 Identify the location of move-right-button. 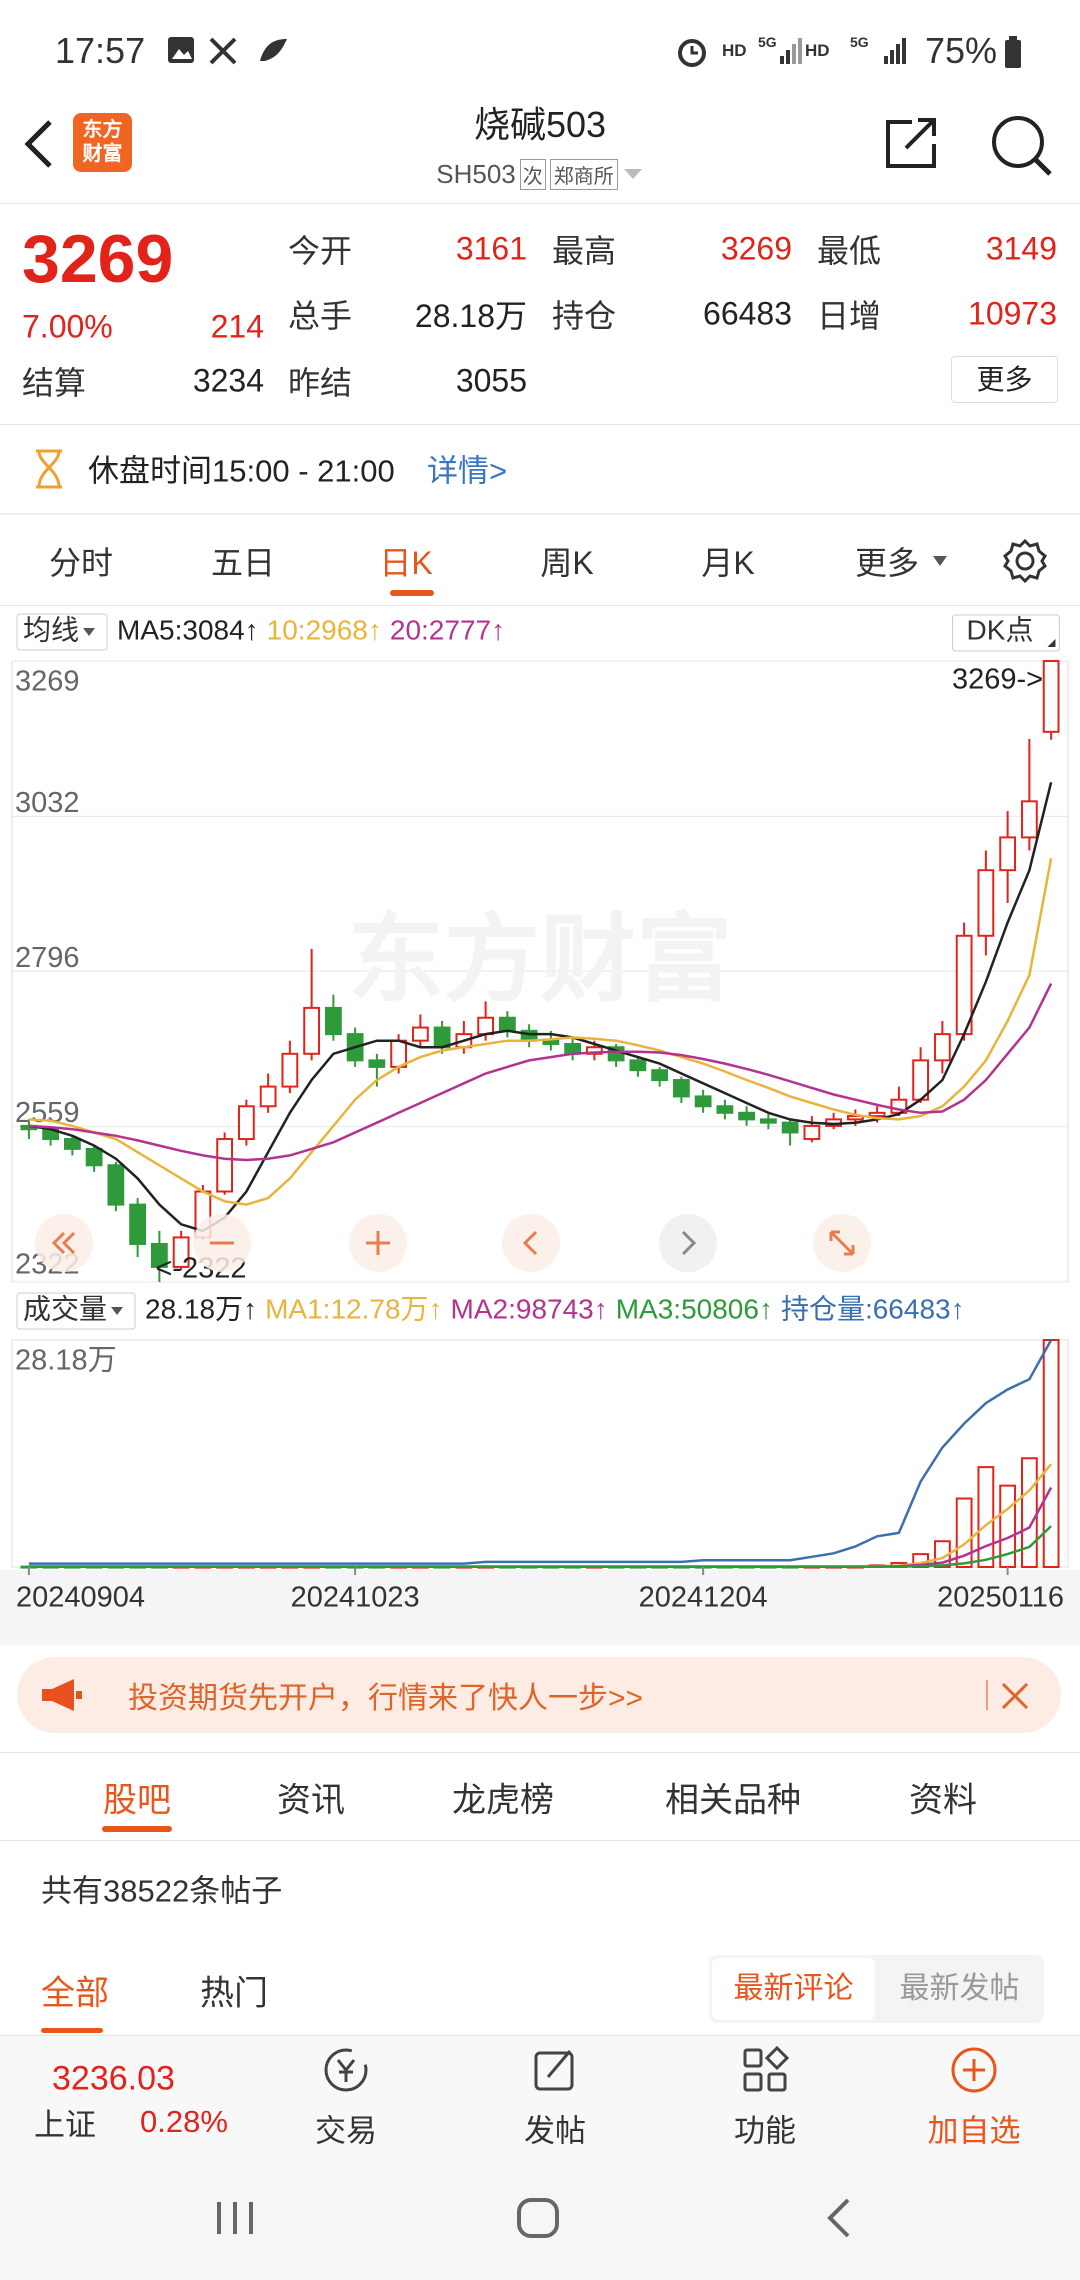
(688, 1243).